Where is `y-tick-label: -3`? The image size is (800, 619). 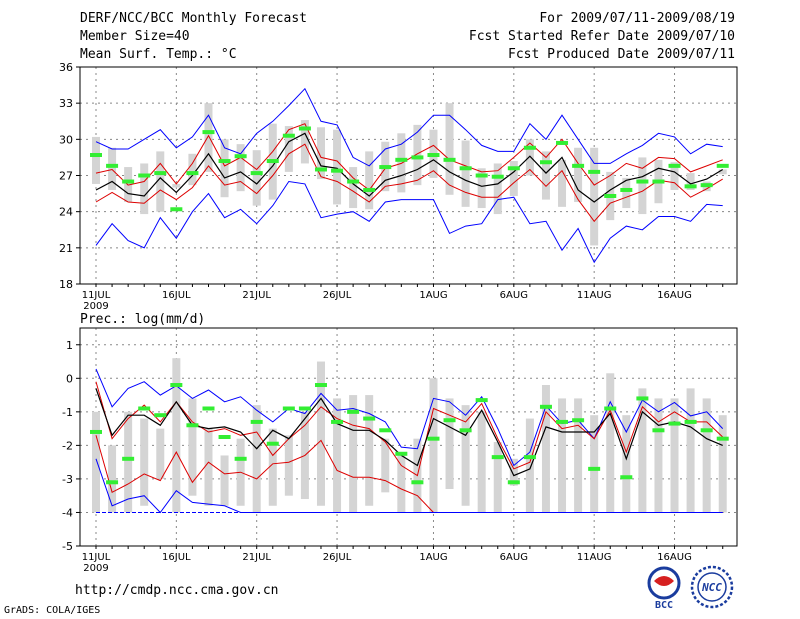 y-tick-label: -3 is located at coordinates (67, 479).